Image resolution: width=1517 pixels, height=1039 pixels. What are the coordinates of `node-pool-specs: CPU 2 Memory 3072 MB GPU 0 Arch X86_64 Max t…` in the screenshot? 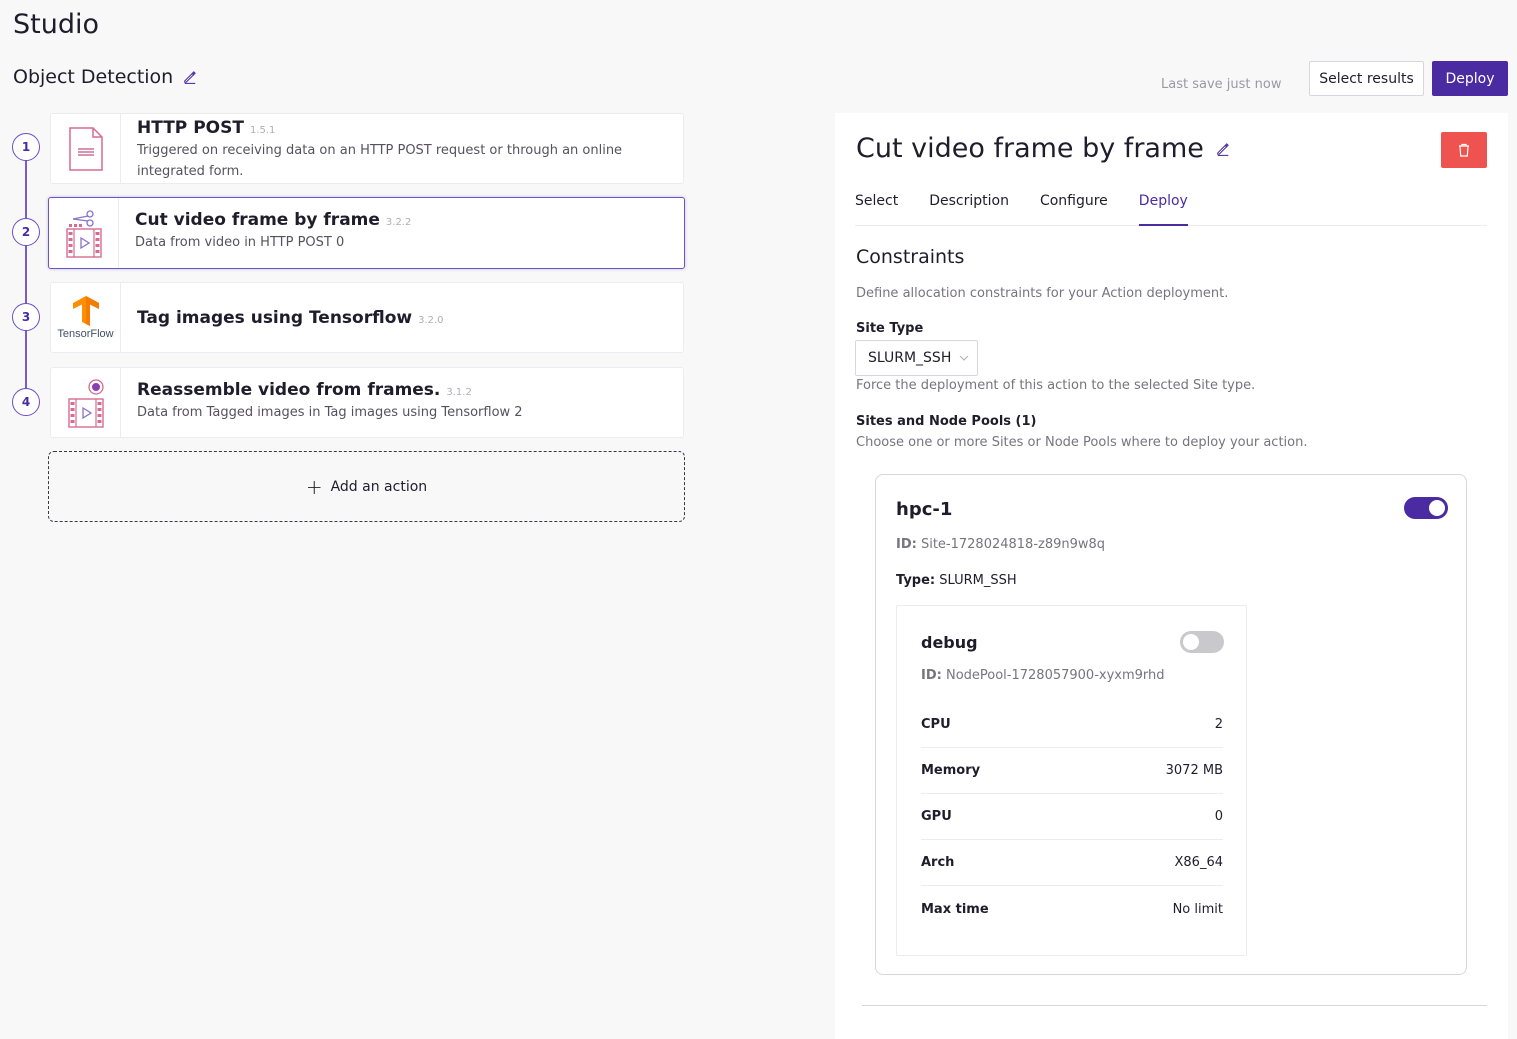 It's located at (1072, 817).